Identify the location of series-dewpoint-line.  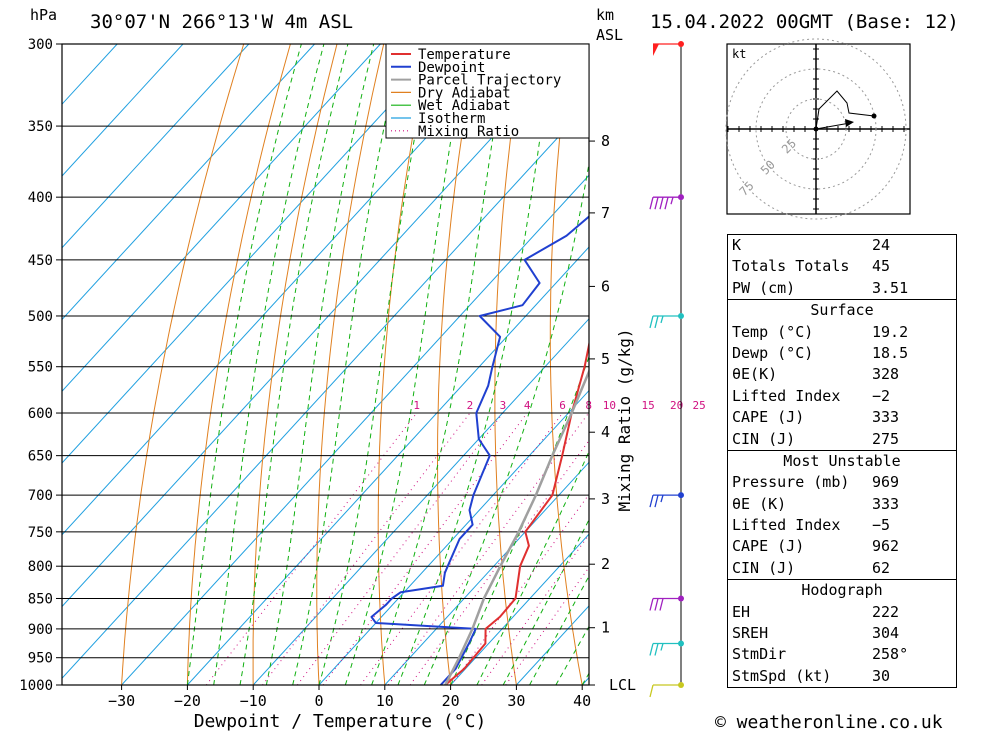
(479, 450).